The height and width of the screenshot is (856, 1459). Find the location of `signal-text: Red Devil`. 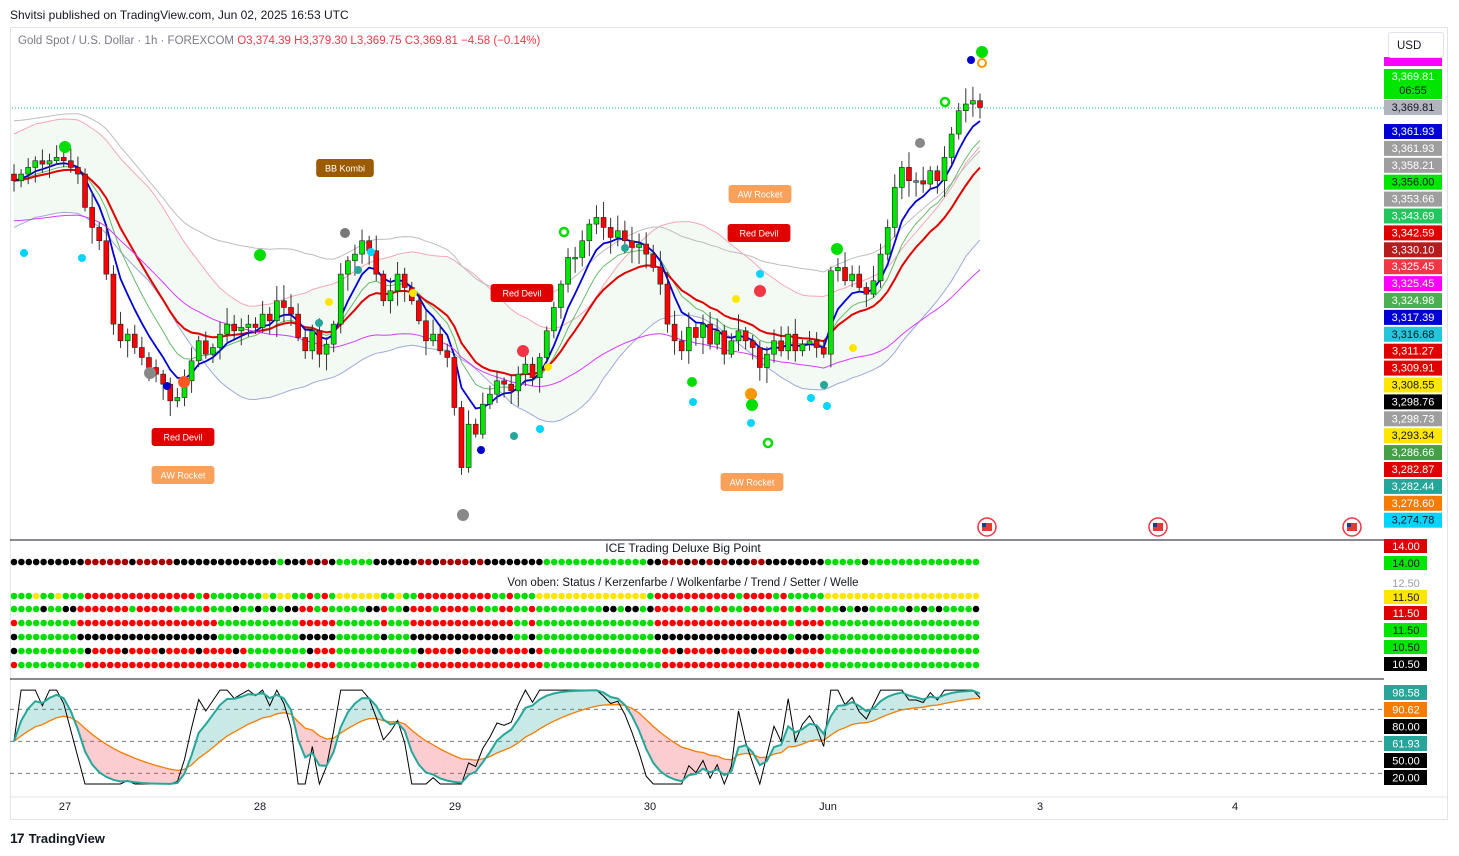

signal-text: Red Devil is located at coordinates (521, 294).